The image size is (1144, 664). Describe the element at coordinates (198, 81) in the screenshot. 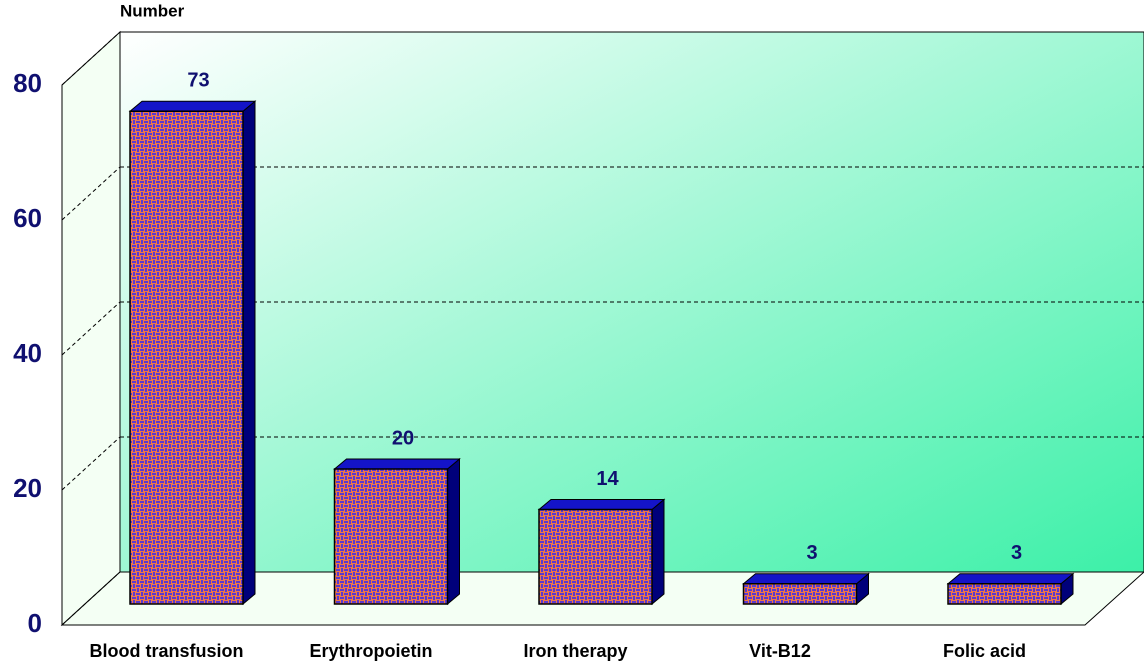

I see `value-label: 73` at that location.